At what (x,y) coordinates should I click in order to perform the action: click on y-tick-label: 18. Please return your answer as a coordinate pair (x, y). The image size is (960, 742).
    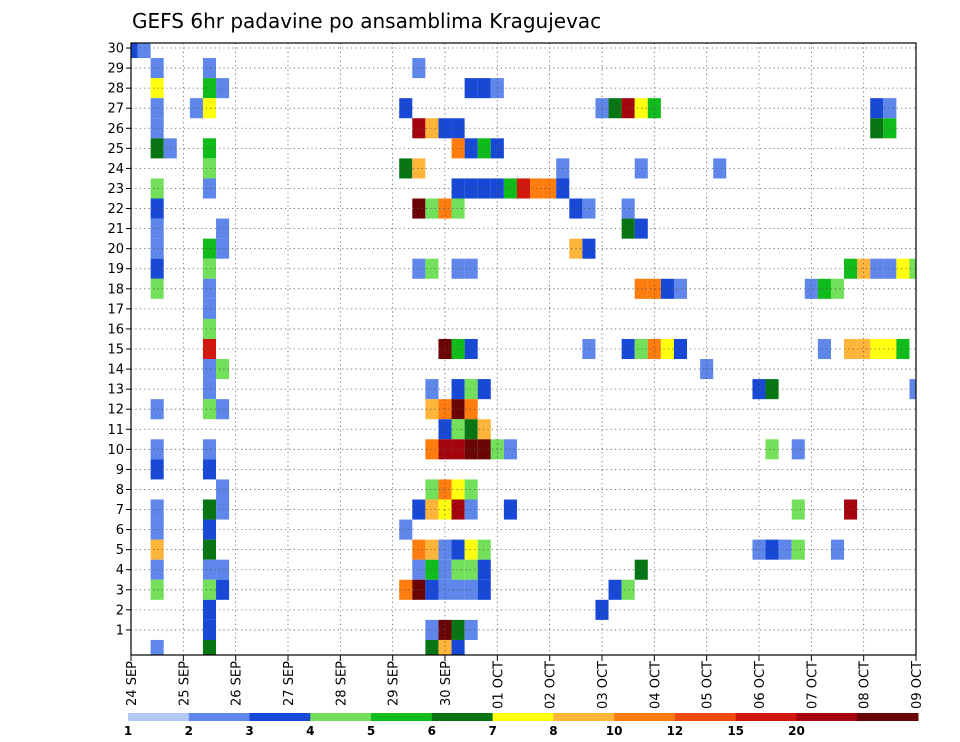
    Looking at the image, I should click on (115, 289).